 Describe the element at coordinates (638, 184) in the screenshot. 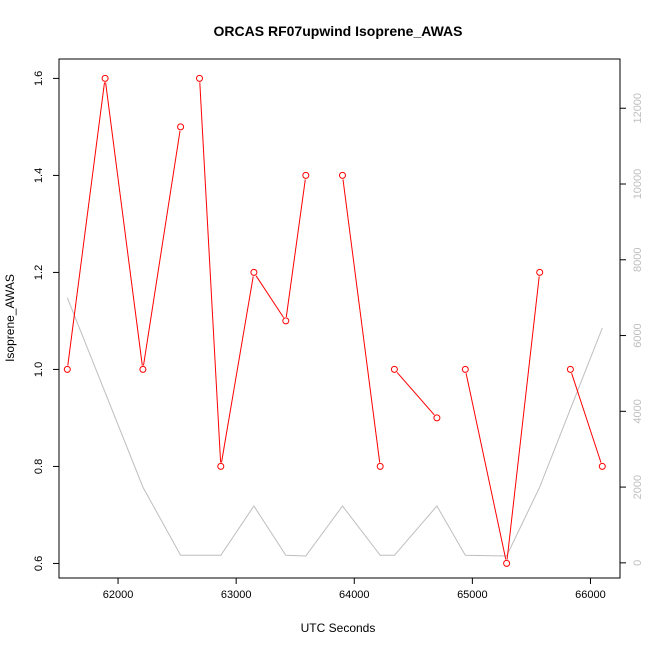

I see `y2-tick-label: 10000` at that location.